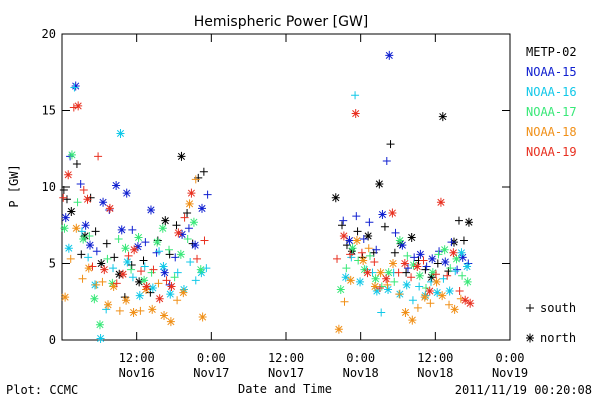 This screenshot has width=600, height=400. I want to click on star-marker-icon, so click(530, 338).